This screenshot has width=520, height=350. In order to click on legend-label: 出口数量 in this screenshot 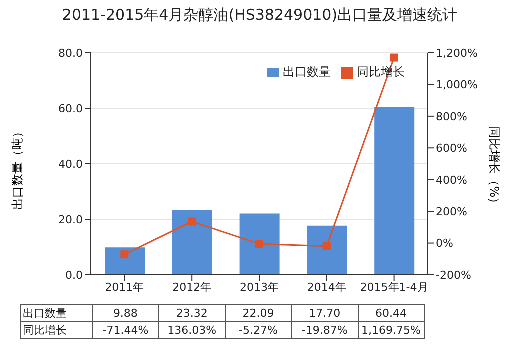, I will do `click(307, 72)`.